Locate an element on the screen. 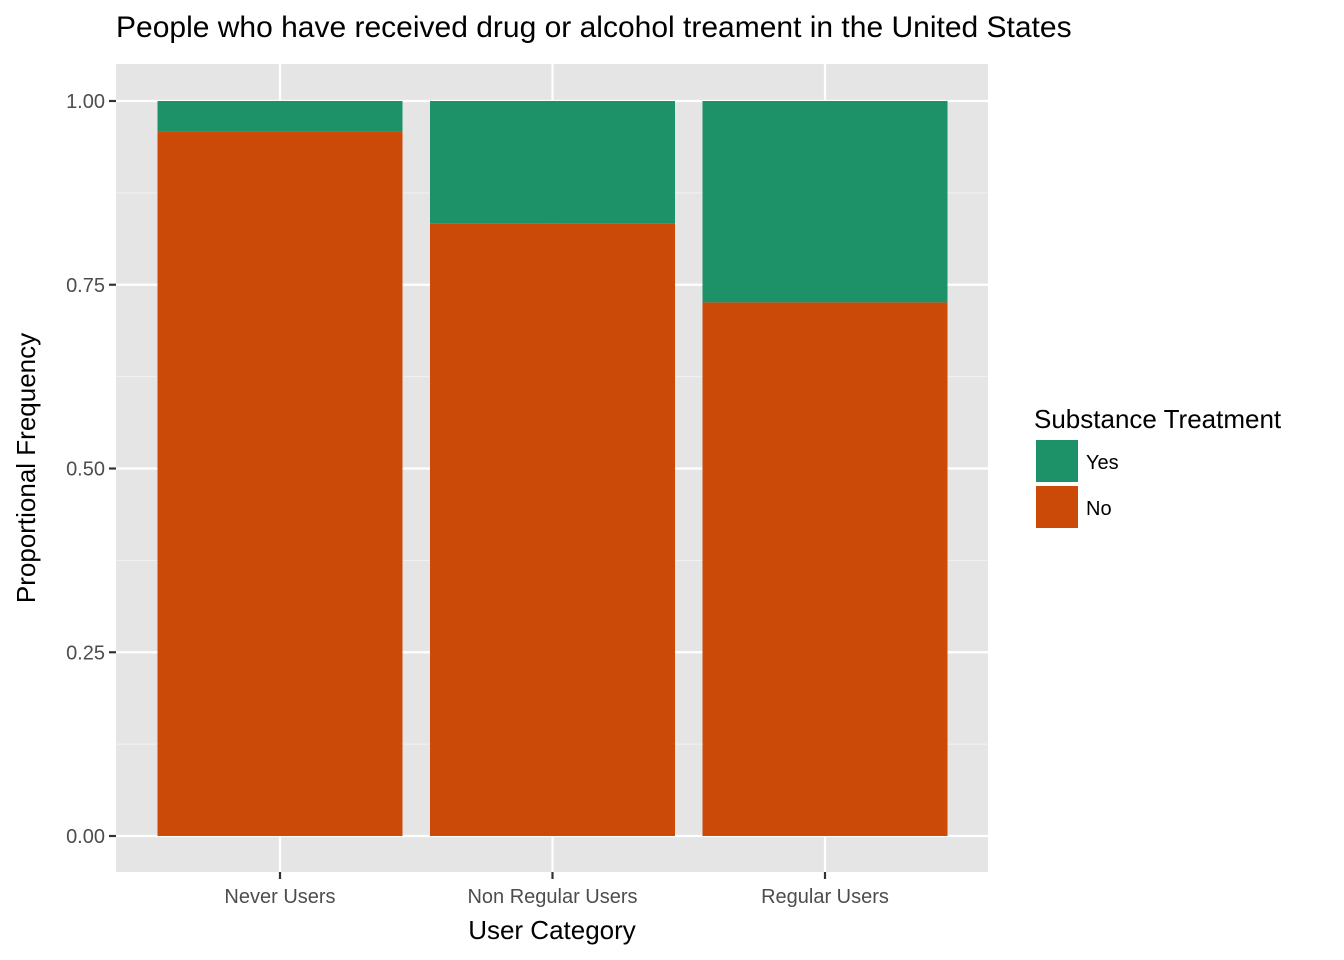 The height and width of the screenshot is (960, 1344). x-tick-label: Never Users is located at coordinates (279, 897).